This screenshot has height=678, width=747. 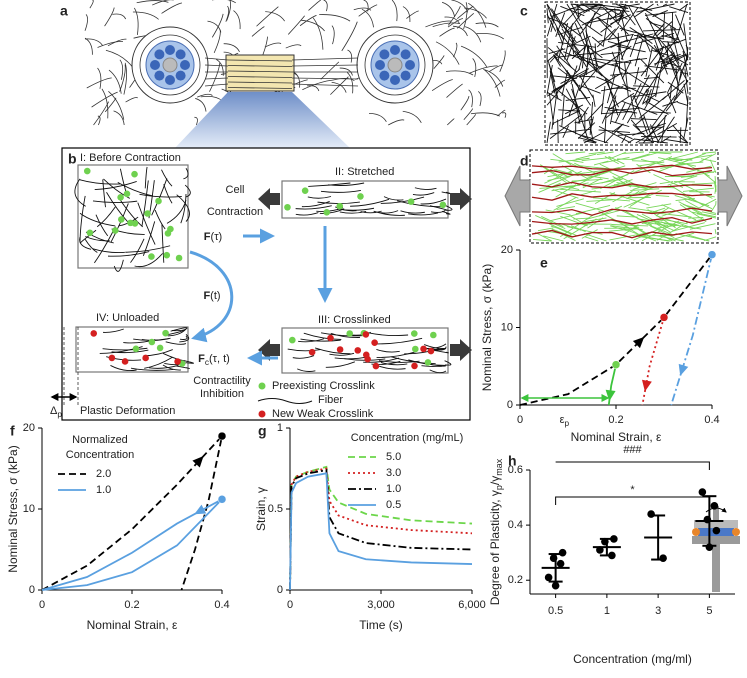 I want to click on panel-label: f, so click(x=12, y=431).